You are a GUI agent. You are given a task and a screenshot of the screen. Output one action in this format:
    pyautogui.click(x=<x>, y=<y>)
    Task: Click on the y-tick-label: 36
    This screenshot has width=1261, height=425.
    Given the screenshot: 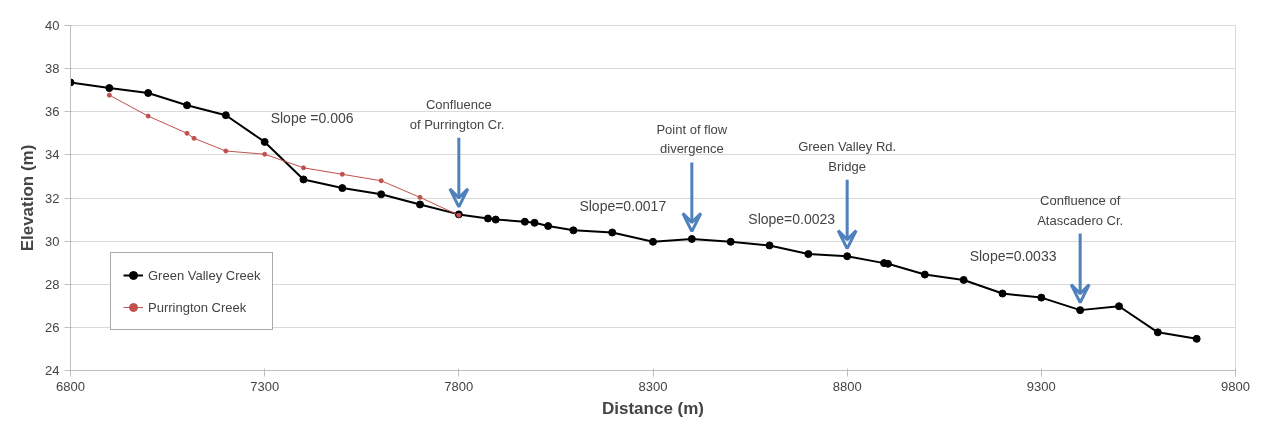 What is the action you would take?
    pyautogui.click(x=52, y=112)
    